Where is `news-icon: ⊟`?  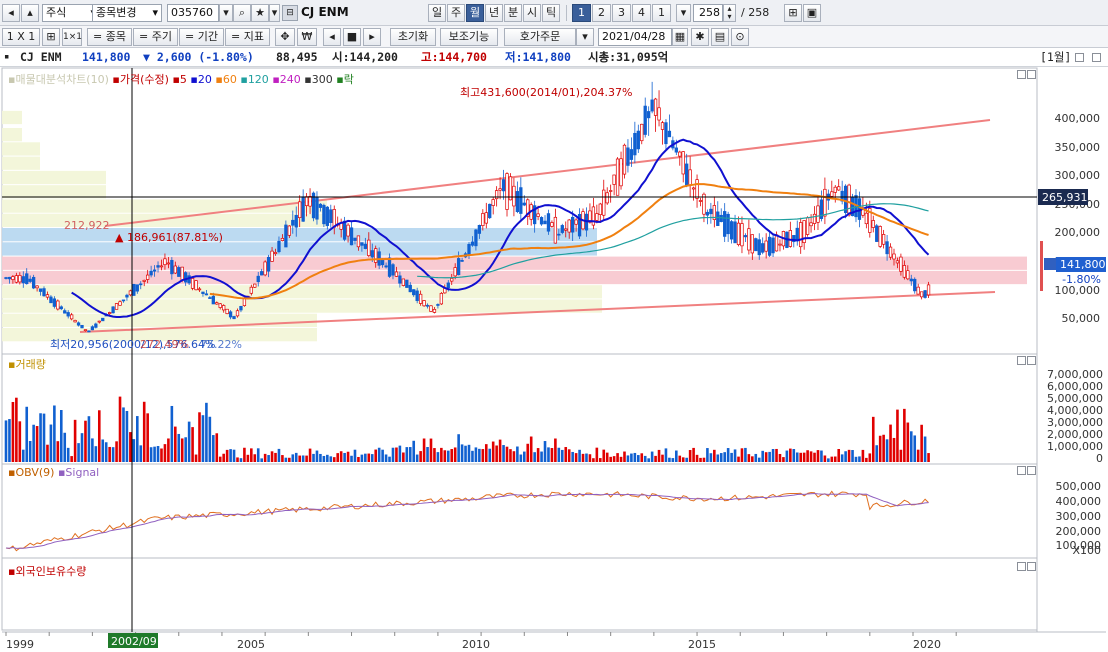 news-icon: ⊟ is located at coordinates (290, 13).